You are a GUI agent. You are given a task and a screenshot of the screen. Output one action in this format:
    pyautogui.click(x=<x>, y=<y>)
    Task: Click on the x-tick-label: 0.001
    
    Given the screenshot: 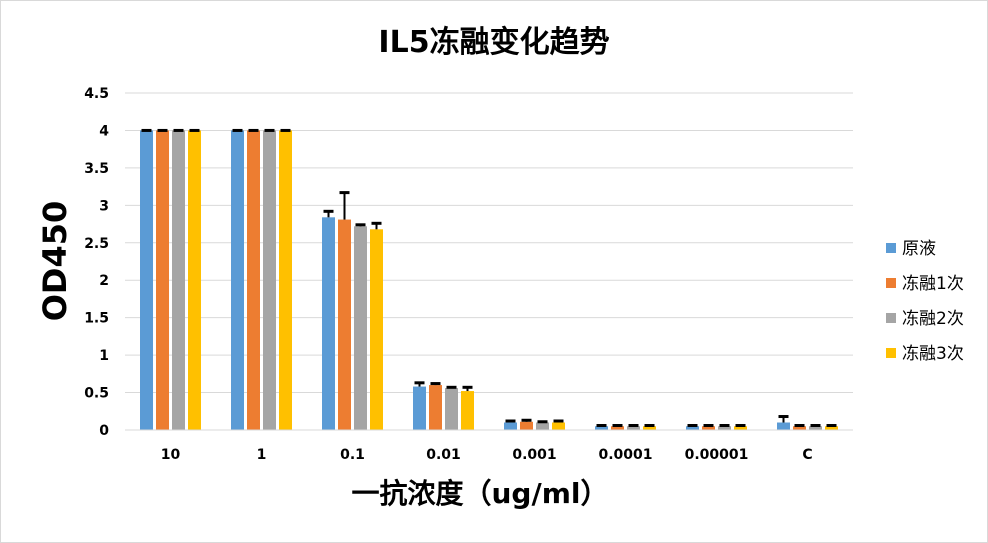 What is the action you would take?
    pyautogui.click(x=534, y=455)
    